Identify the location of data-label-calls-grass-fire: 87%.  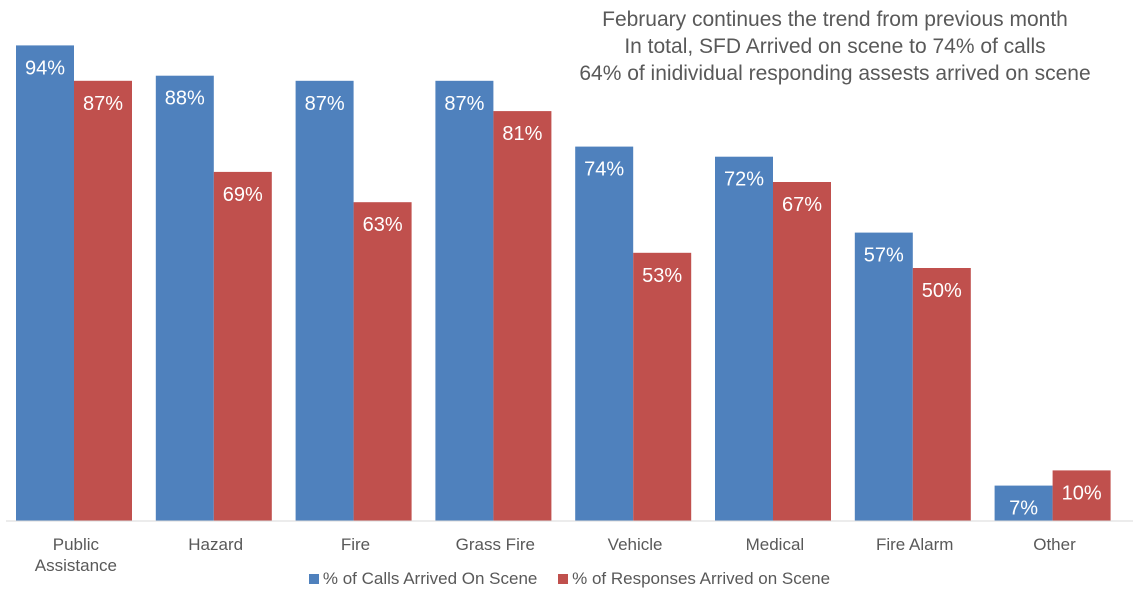
(464, 104).